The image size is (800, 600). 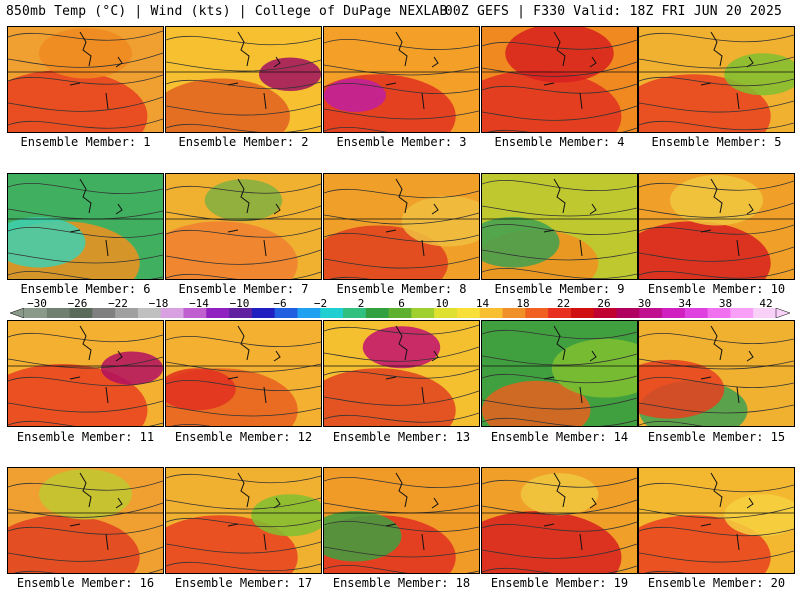 I want to click on colorbar-tick-label: −30, so click(x=37, y=303).